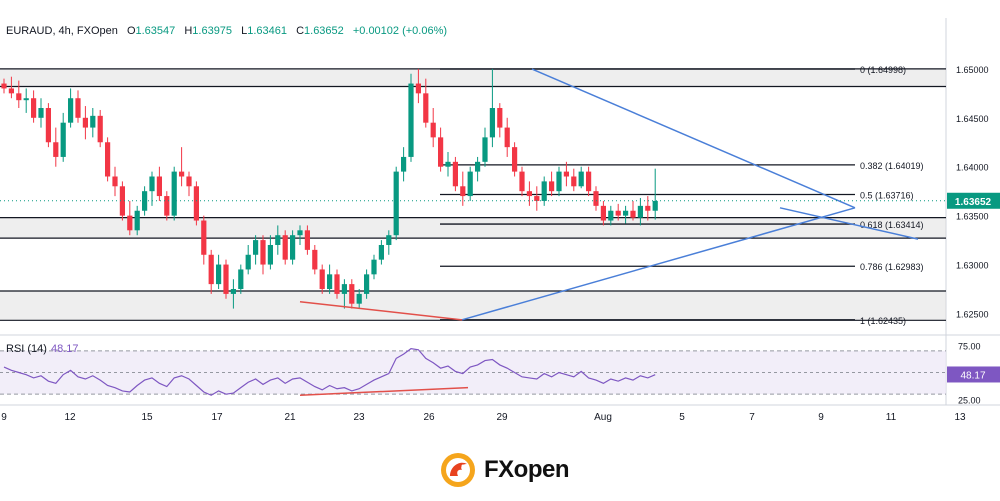 The width and height of the screenshot is (1000, 501). I want to click on low-label: L, so click(244, 31).